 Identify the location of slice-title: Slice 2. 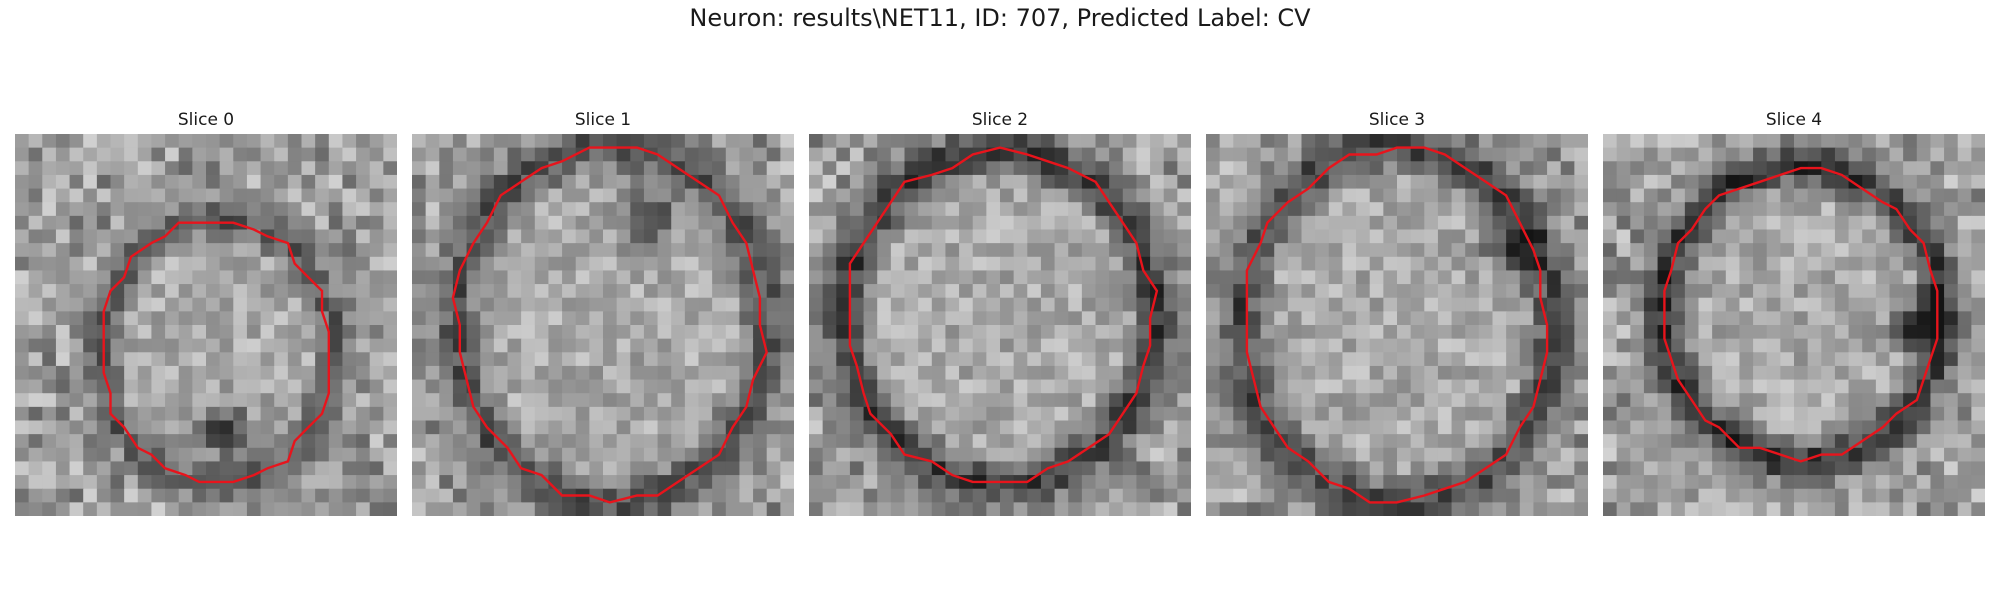
(1000, 120).